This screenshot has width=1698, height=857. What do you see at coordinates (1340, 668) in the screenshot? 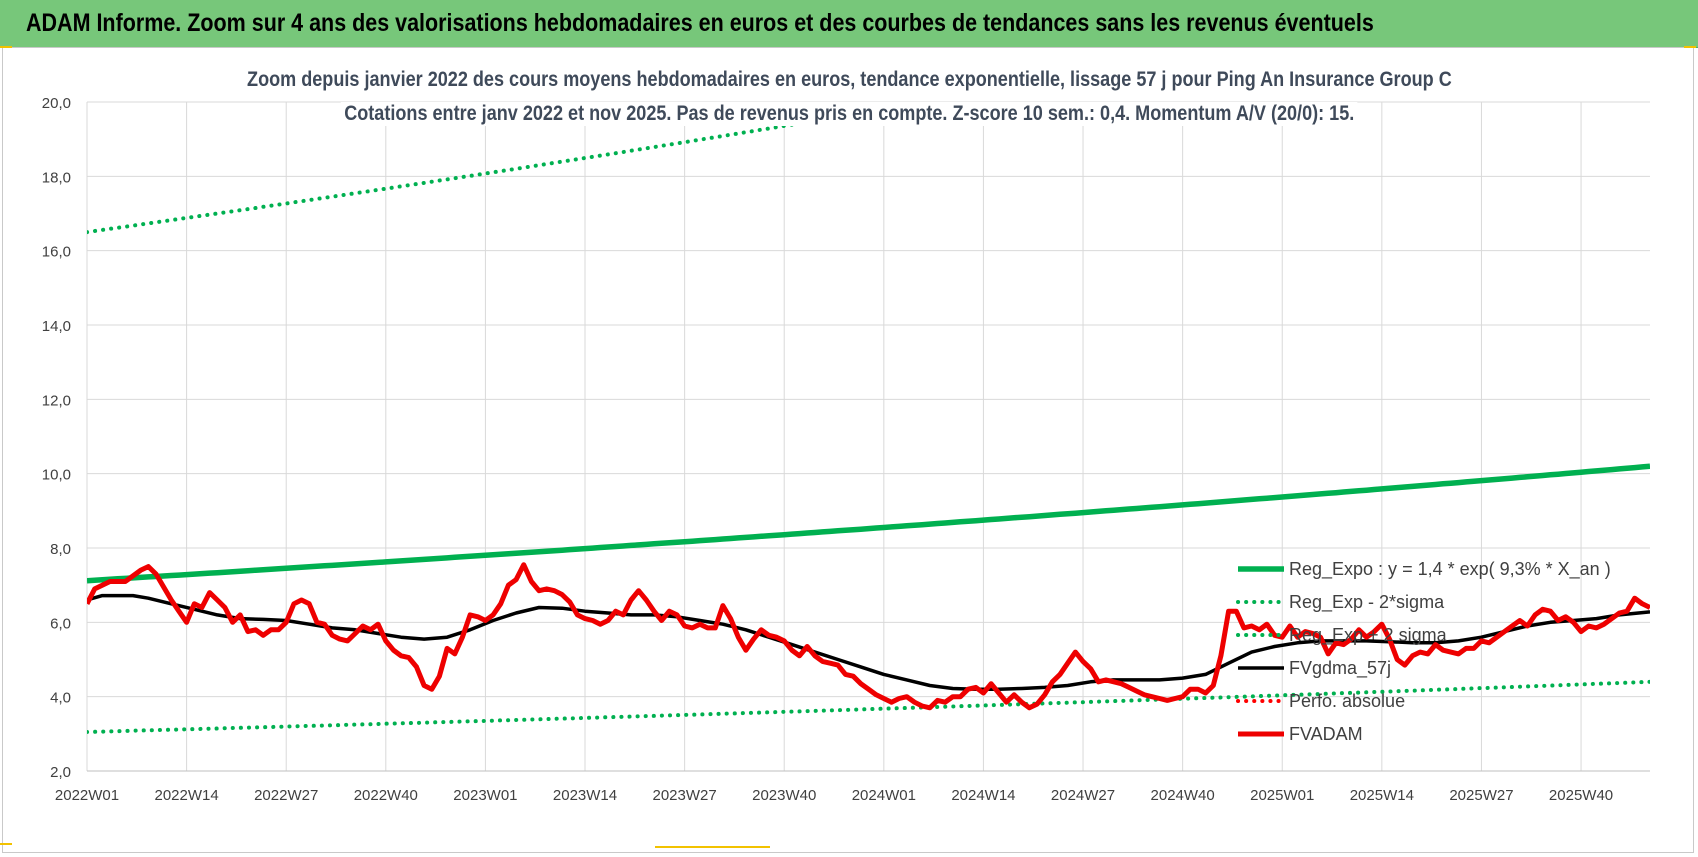
I see `legend-label: FVgdma_57j` at bounding box center [1340, 668].